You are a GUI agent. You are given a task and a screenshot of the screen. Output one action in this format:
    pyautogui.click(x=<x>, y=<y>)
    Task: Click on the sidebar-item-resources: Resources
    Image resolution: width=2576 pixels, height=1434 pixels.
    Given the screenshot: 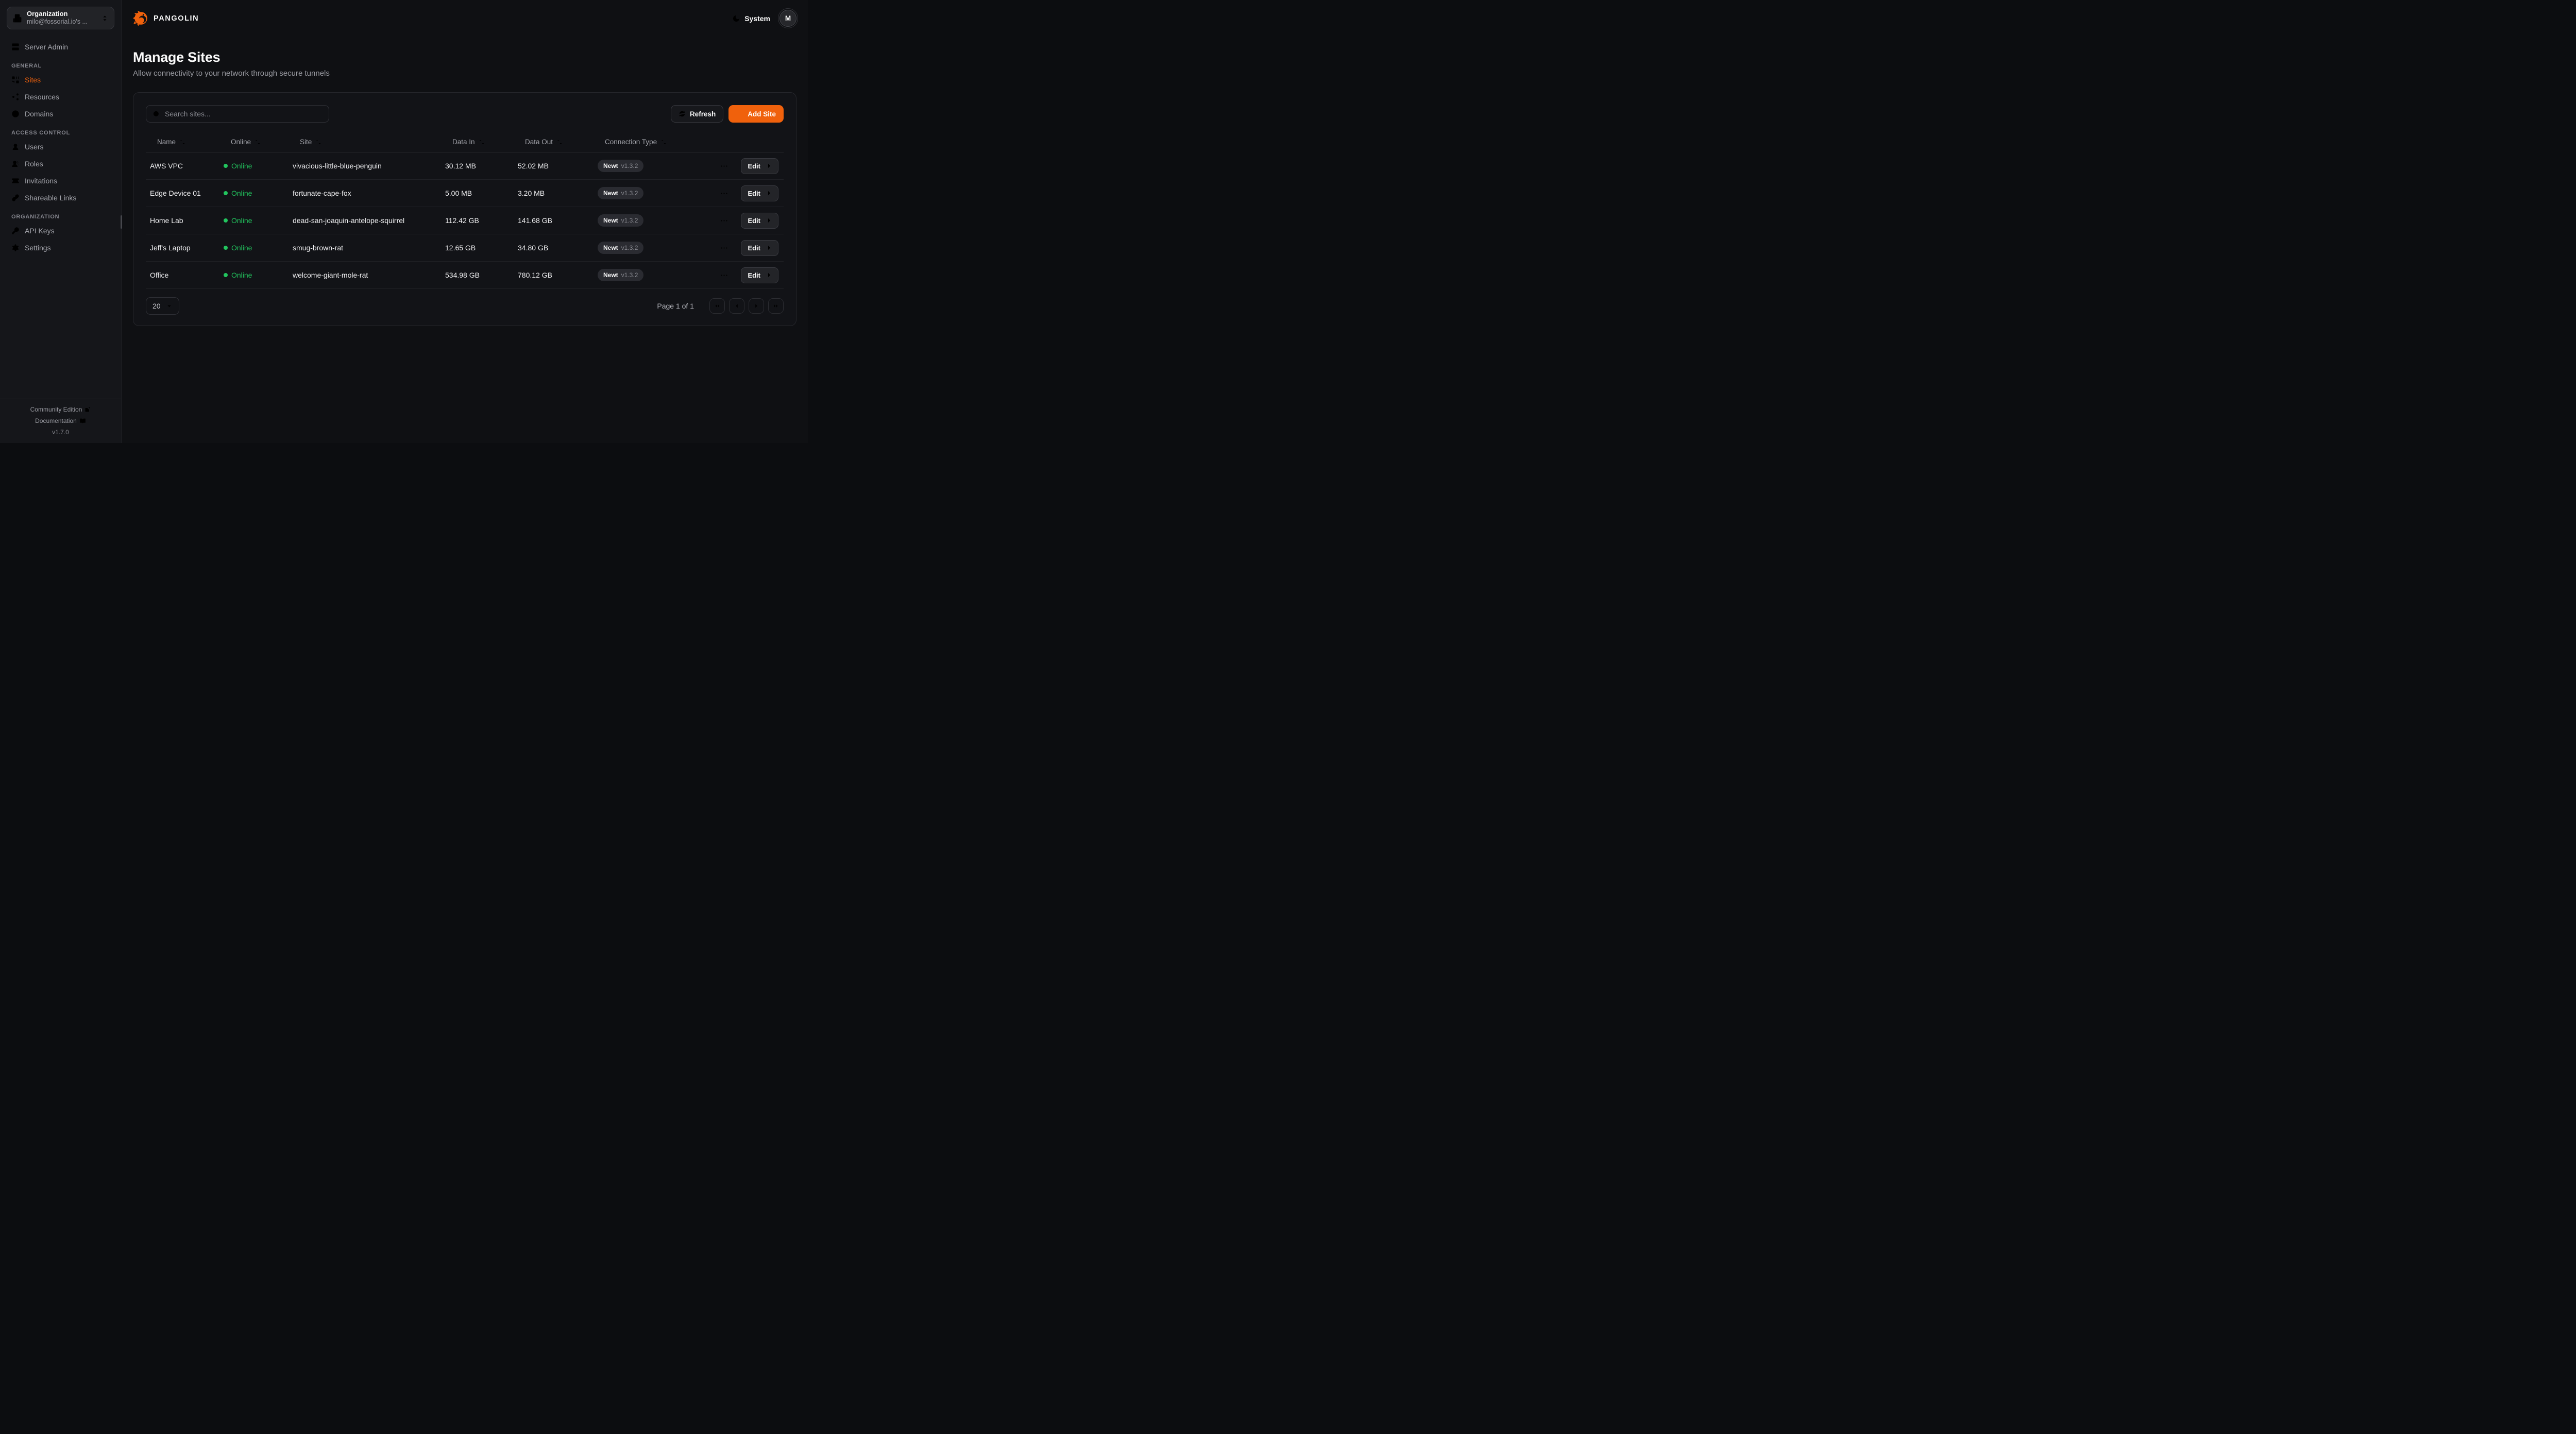 What is the action you would take?
    pyautogui.click(x=60, y=97)
    